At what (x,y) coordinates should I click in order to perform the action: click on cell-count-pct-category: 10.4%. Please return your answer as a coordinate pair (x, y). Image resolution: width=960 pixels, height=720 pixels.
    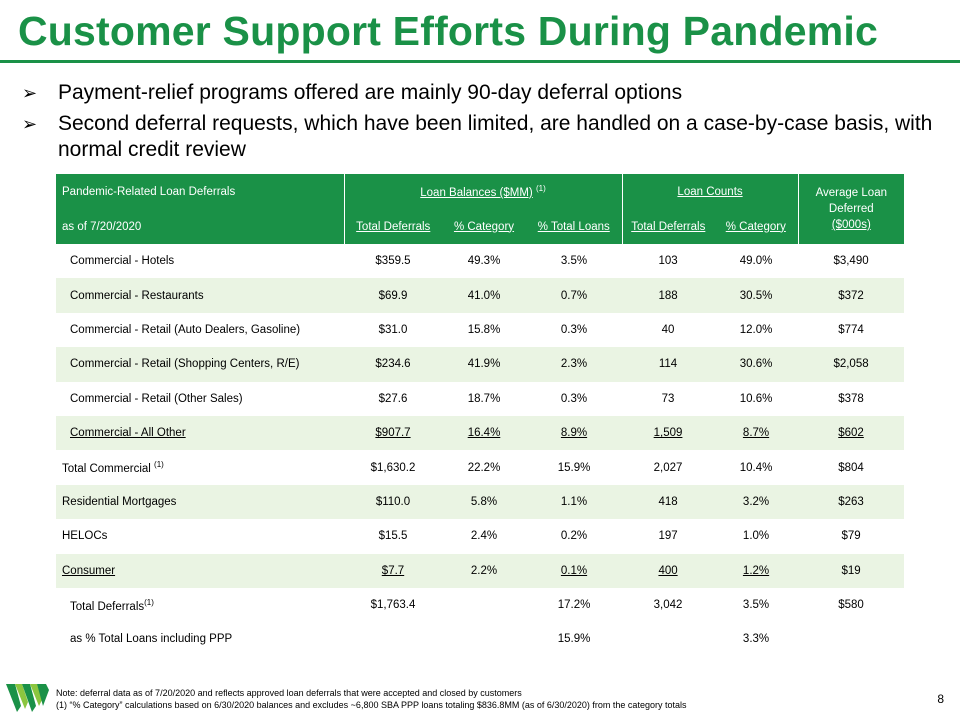
    Looking at the image, I should click on (756, 467).